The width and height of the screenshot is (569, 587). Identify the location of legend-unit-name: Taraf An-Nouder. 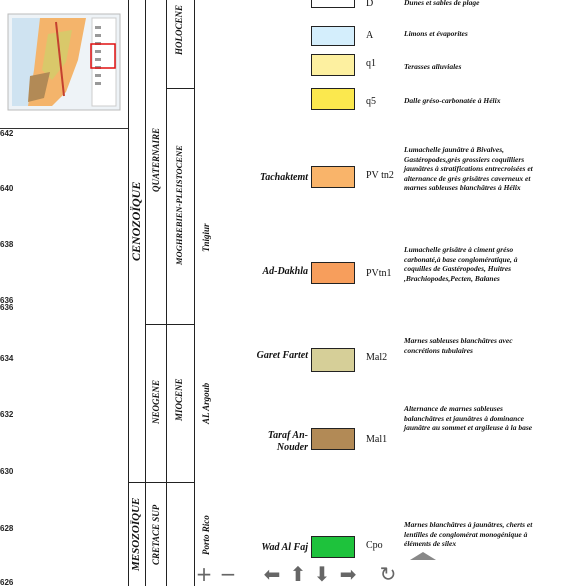
(287, 441).